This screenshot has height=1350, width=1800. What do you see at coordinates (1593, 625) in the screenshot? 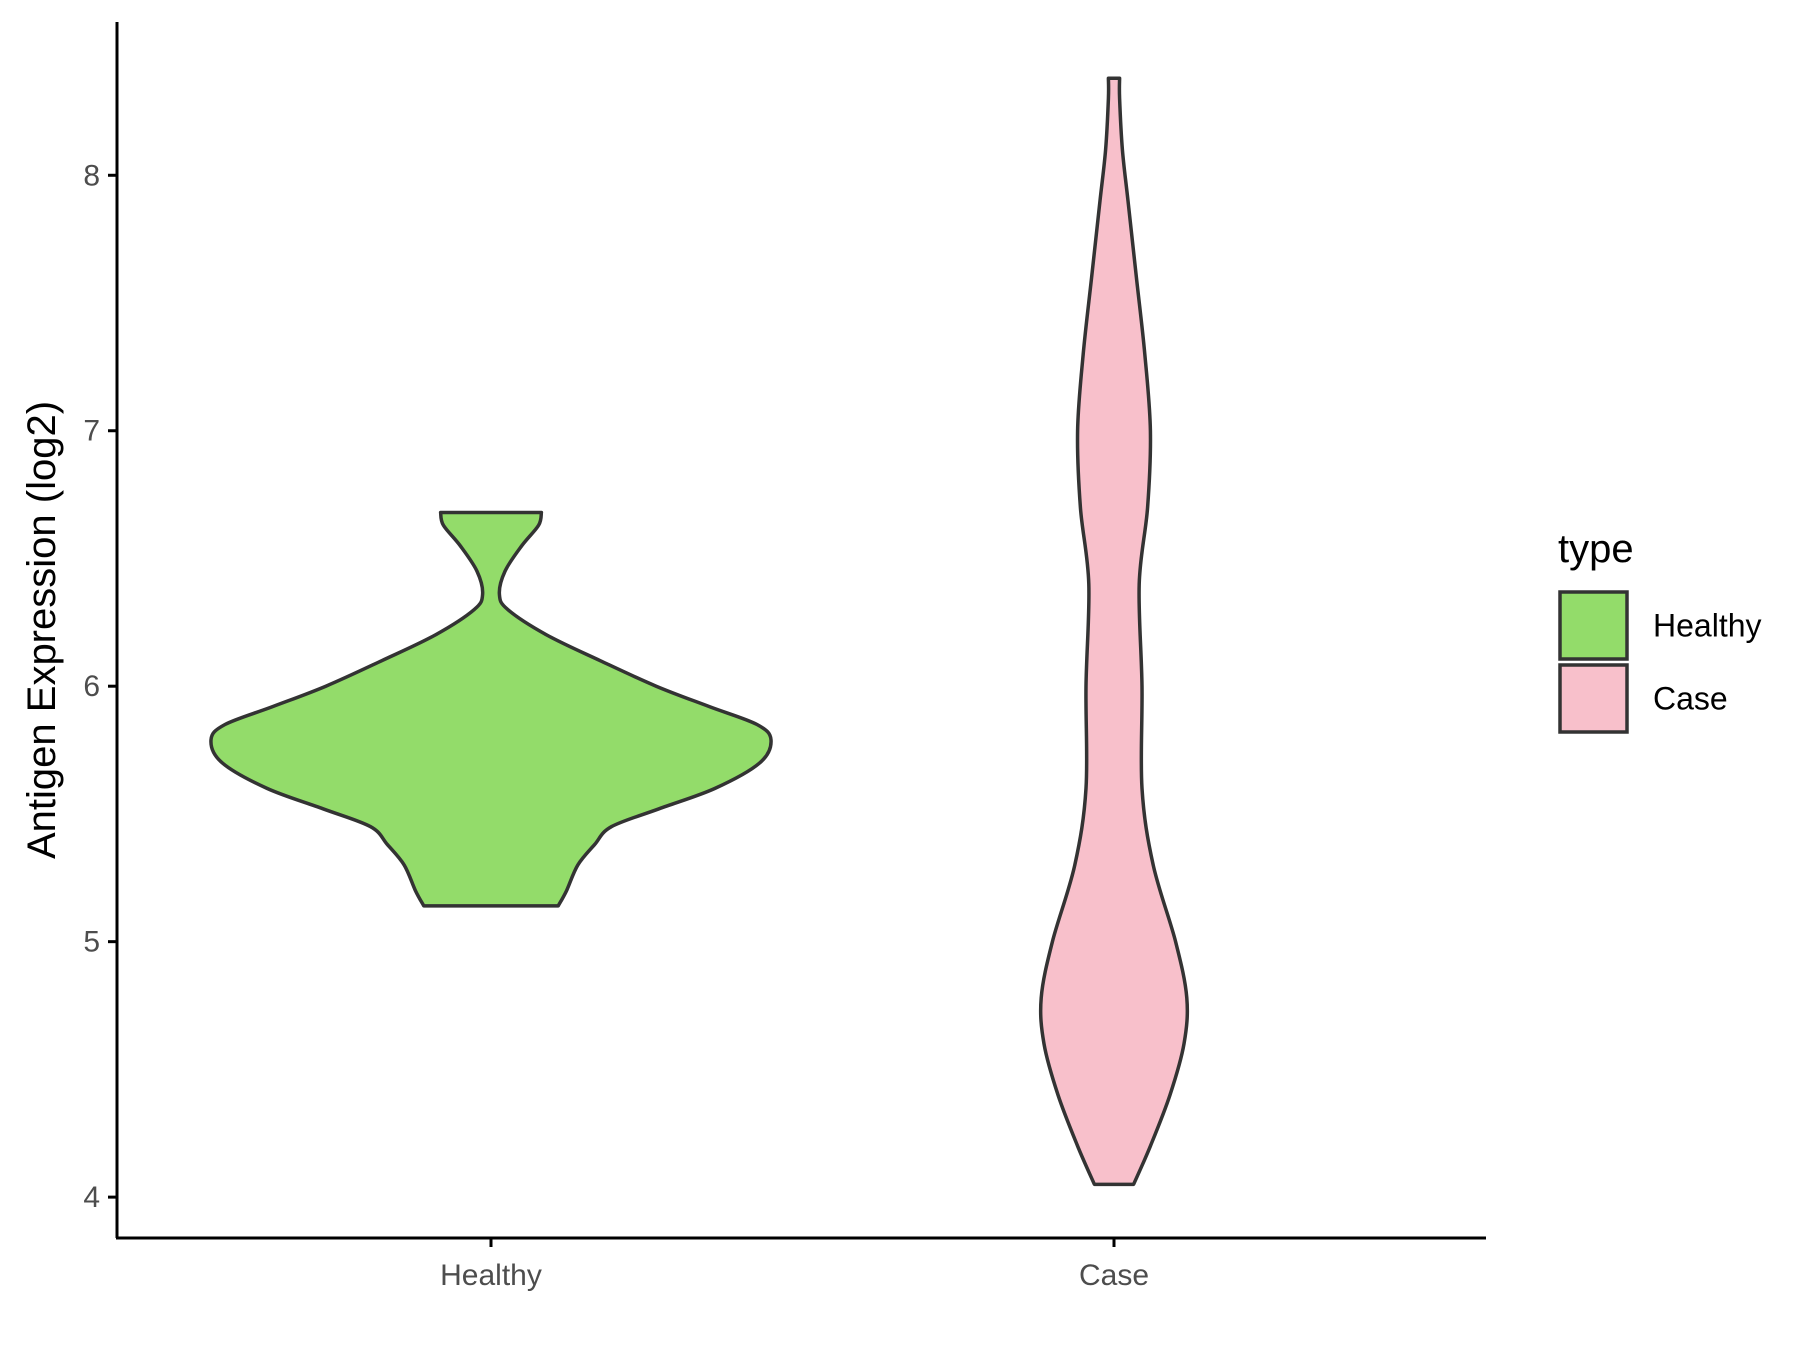
I see `legend-swatch-healthy` at bounding box center [1593, 625].